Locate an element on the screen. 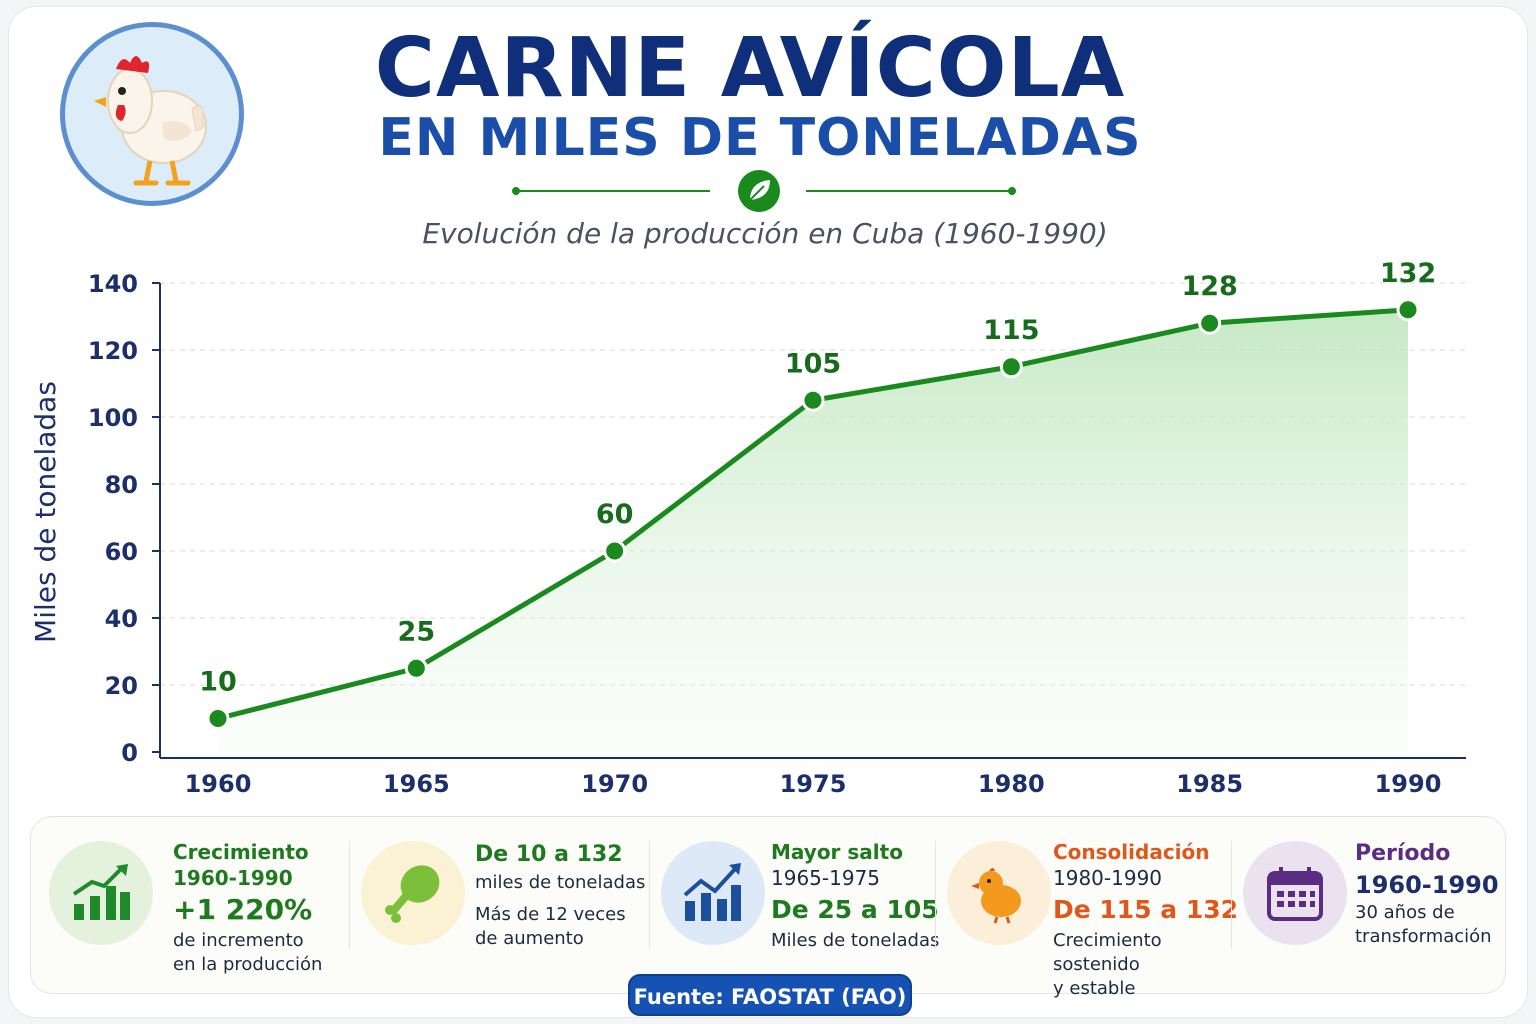 The width and height of the screenshot is (1536, 1024). calendar-icon is located at coordinates (1295, 894).